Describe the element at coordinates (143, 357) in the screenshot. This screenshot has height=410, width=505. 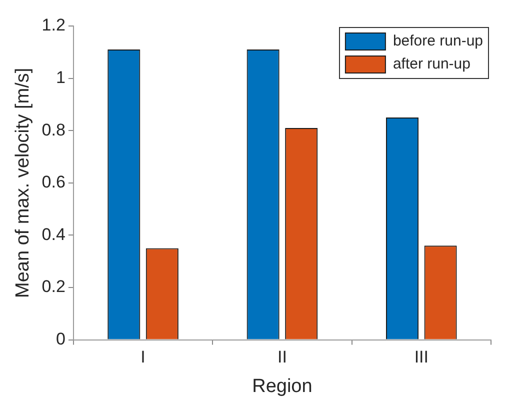
I see `x-tick-label: I` at that location.